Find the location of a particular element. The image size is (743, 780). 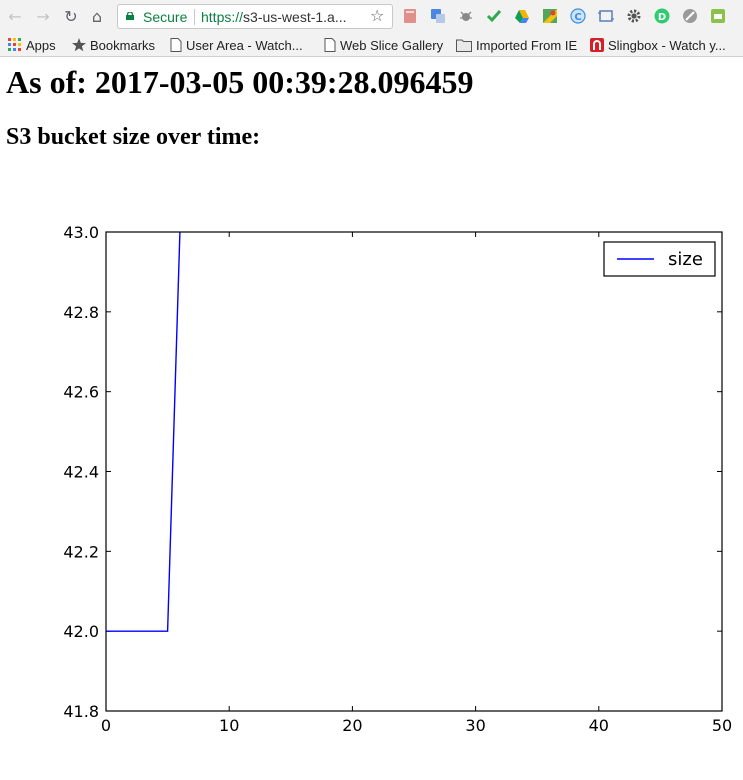

x-tick-label: 30 is located at coordinates (475, 725).